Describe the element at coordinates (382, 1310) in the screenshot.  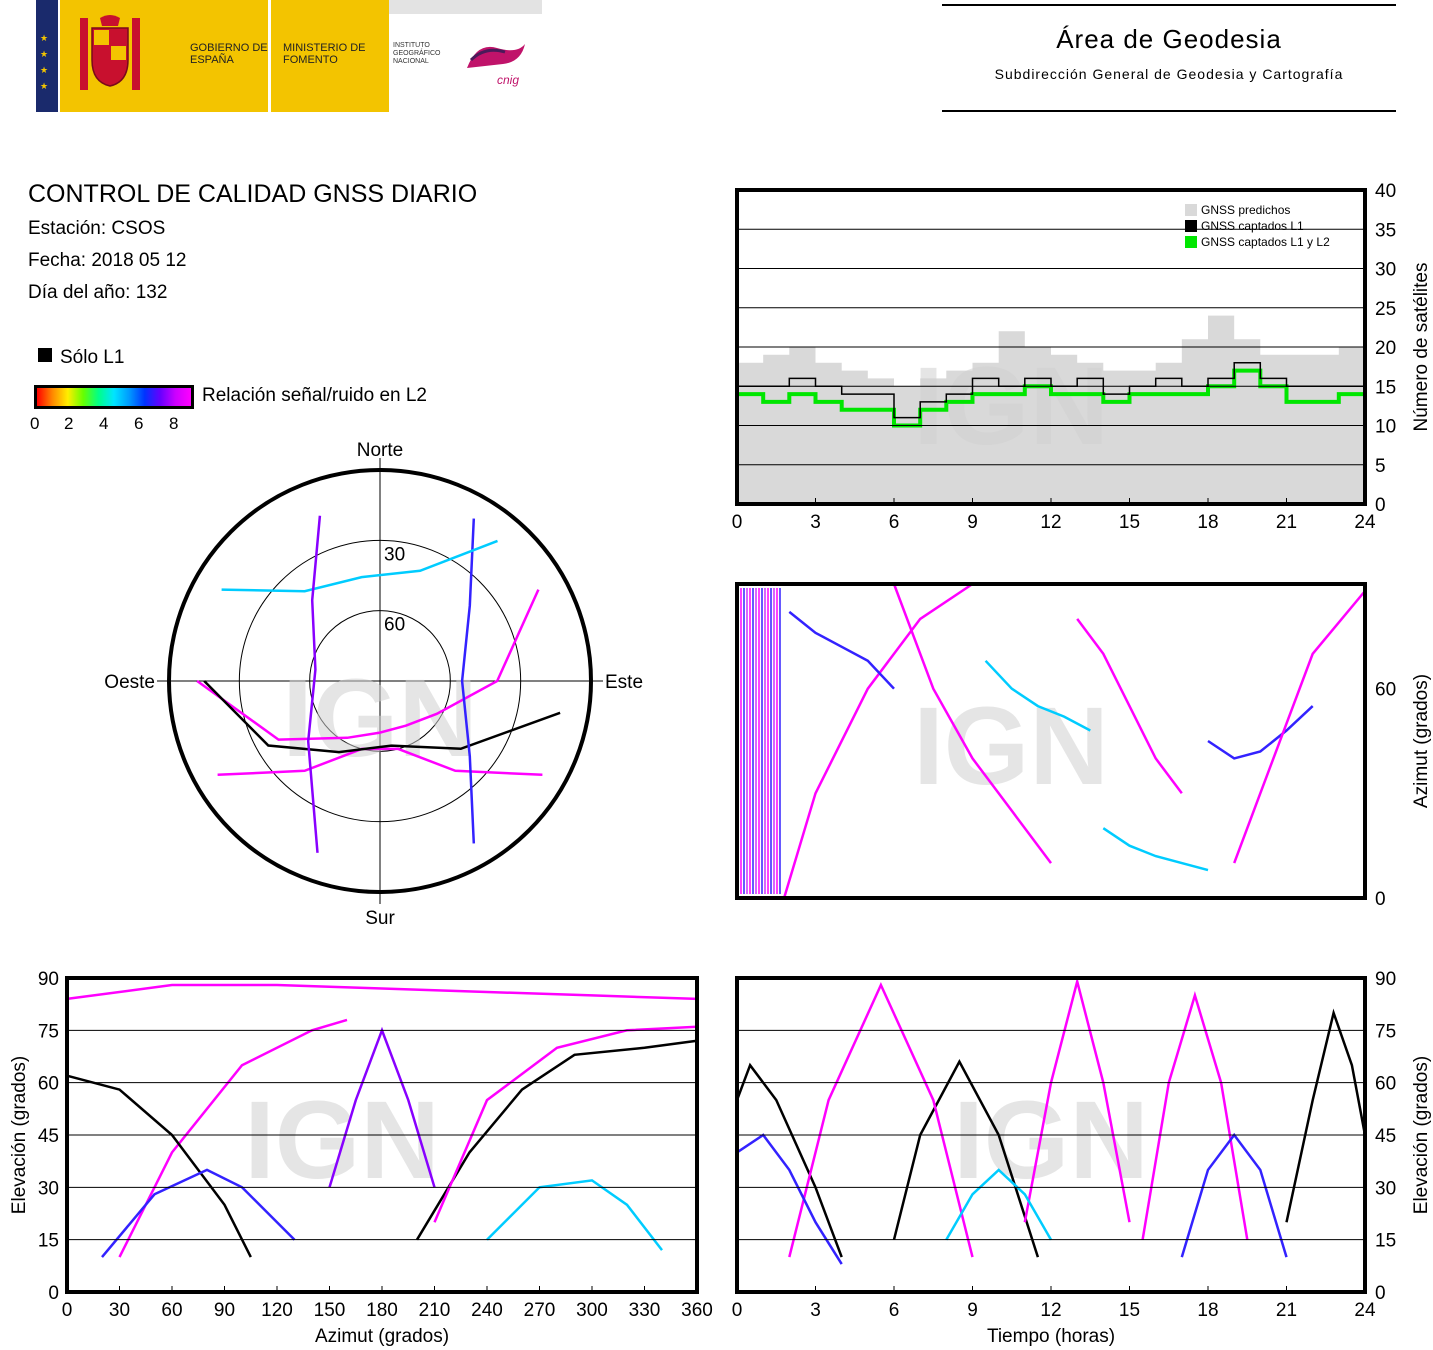
I see `x-tick-label: 180` at that location.